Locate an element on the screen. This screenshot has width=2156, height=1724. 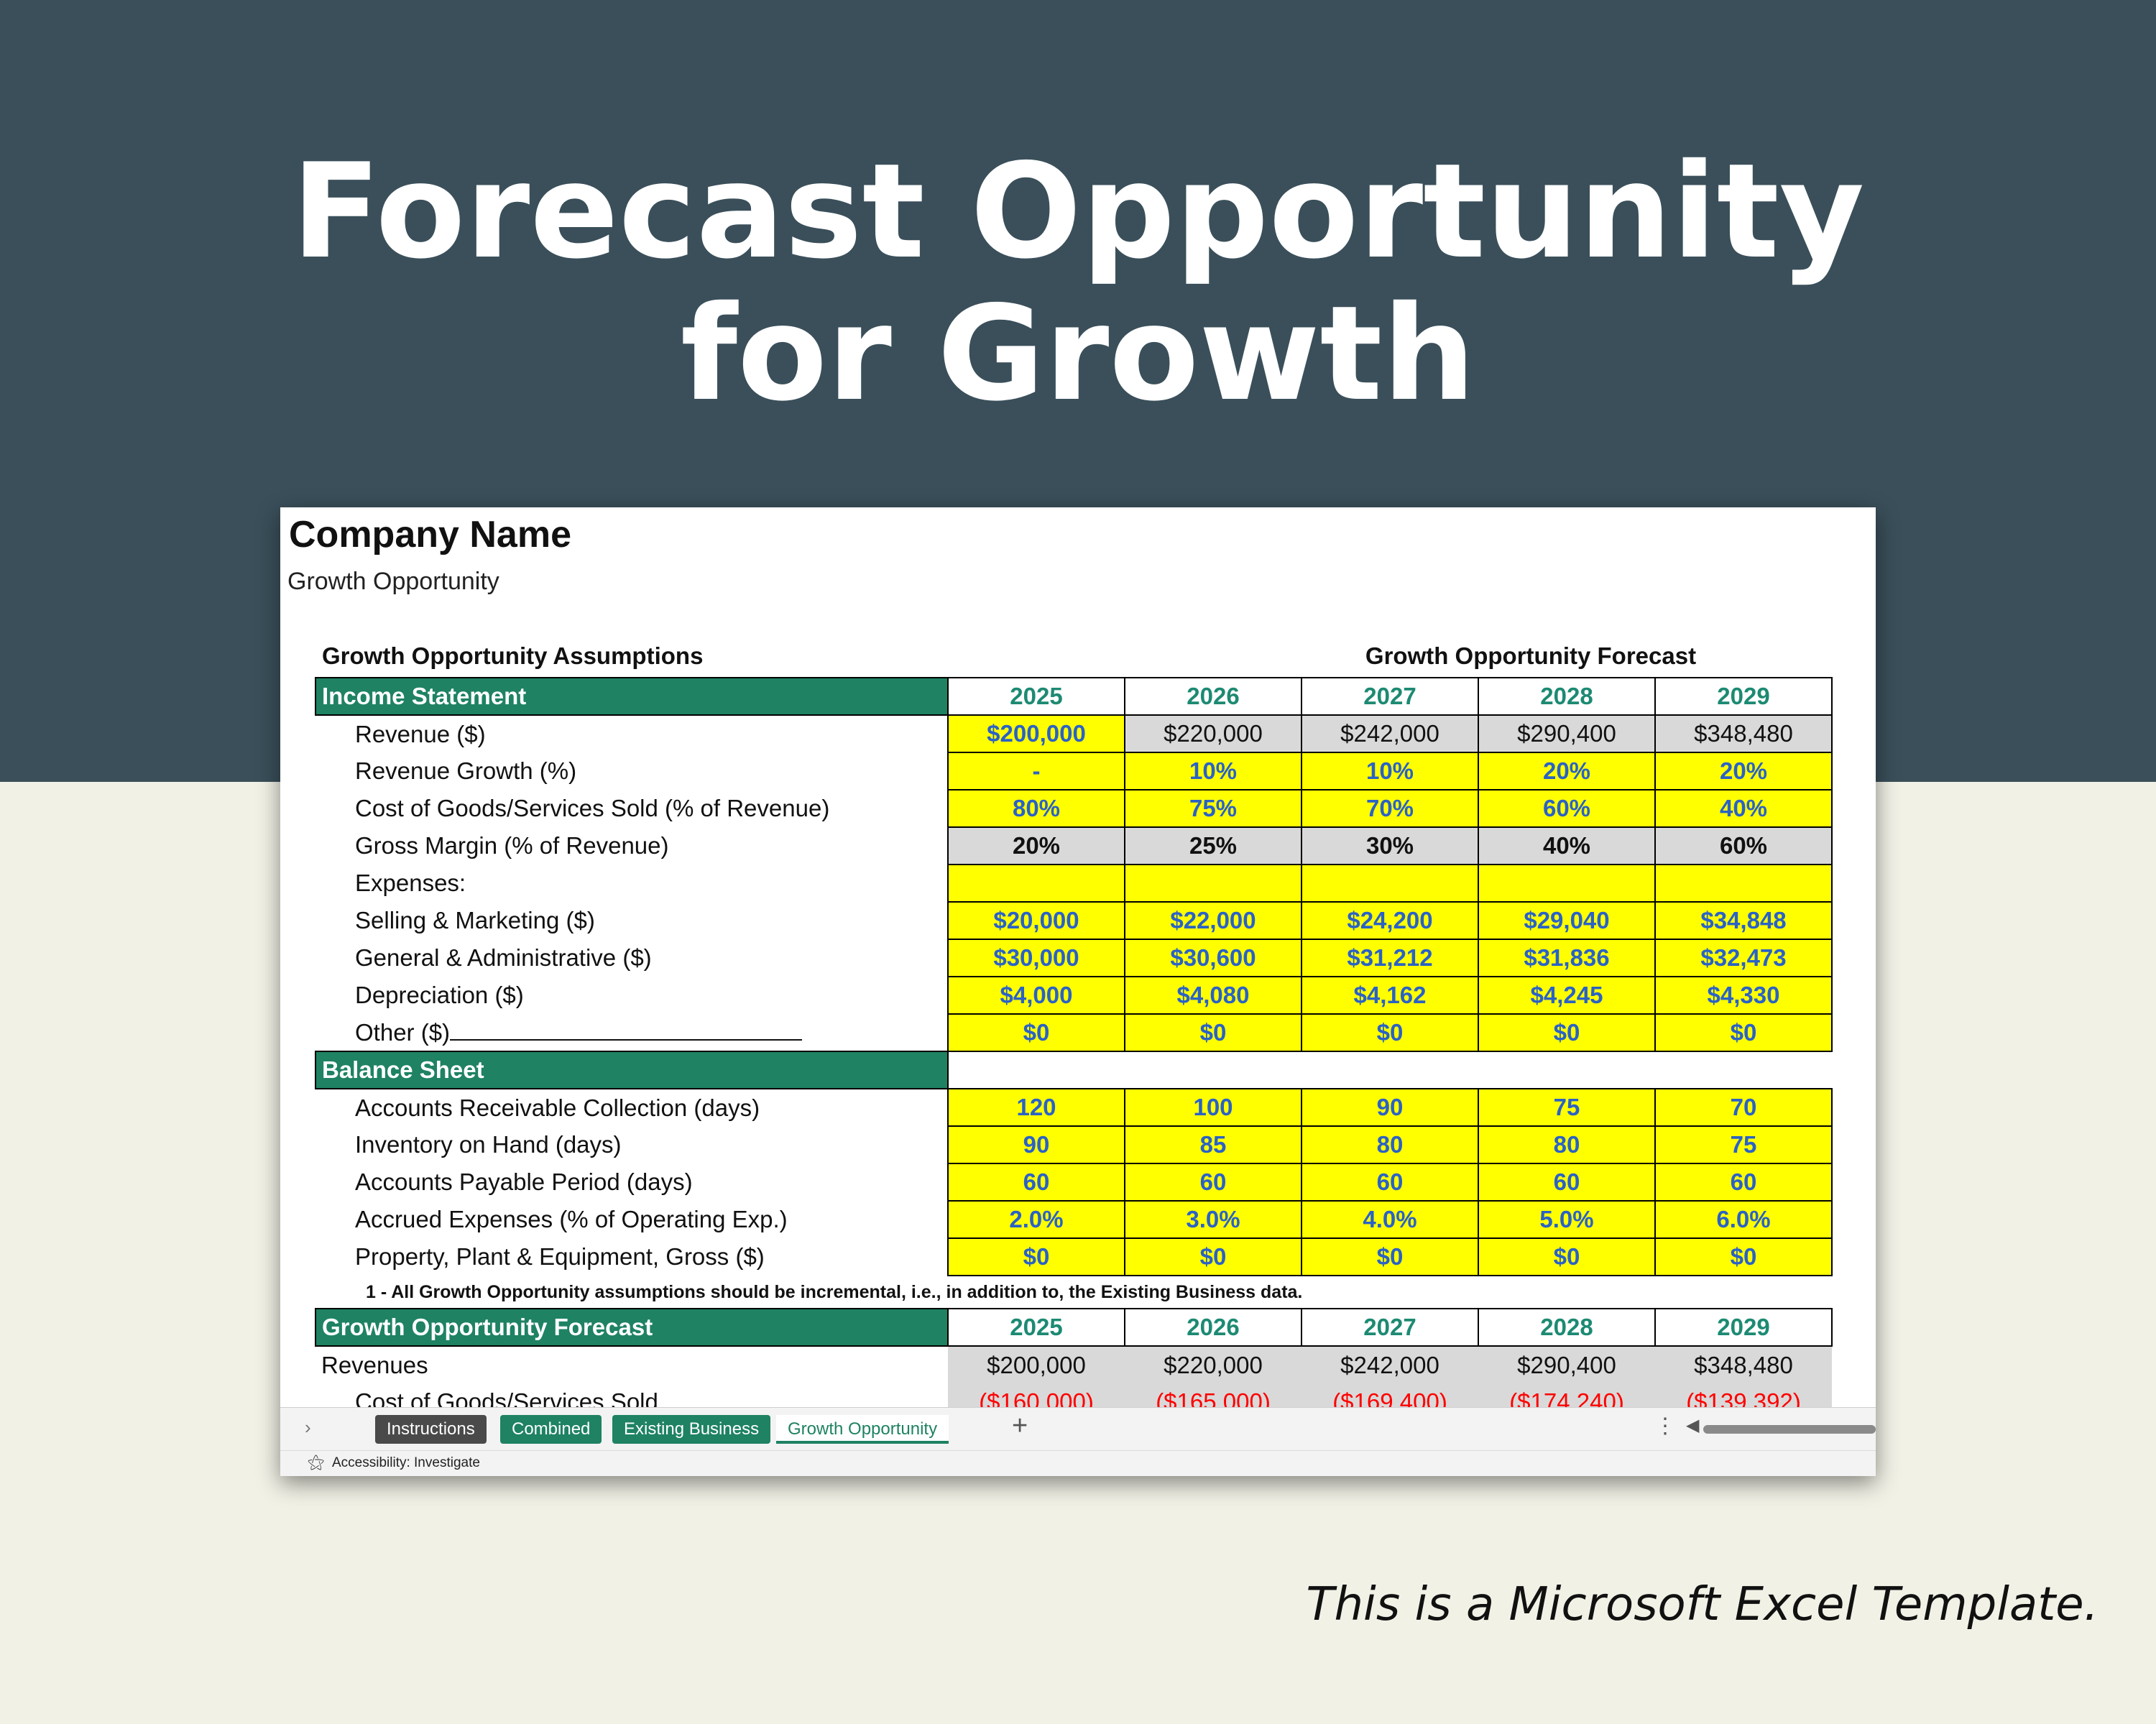
input-cell: 6.0% is located at coordinates (1744, 1219).